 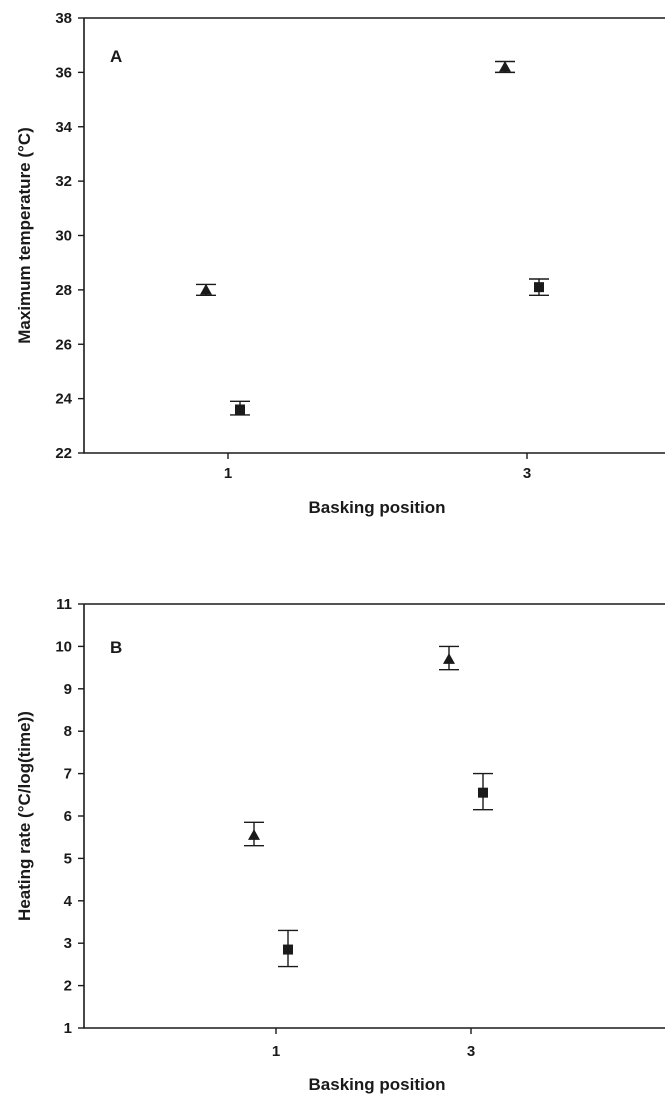 What do you see at coordinates (63, 127) in the screenshot?
I see `y-tick-label: 34` at bounding box center [63, 127].